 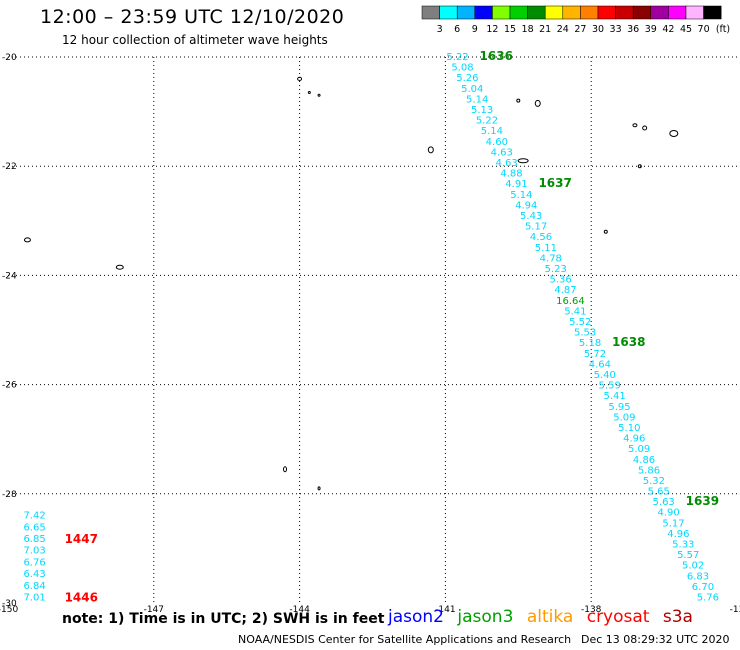 What do you see at coordinates (668, 29) in the screenshot?
I see `colorbar-label: 42` at bounding box center [668, 29].